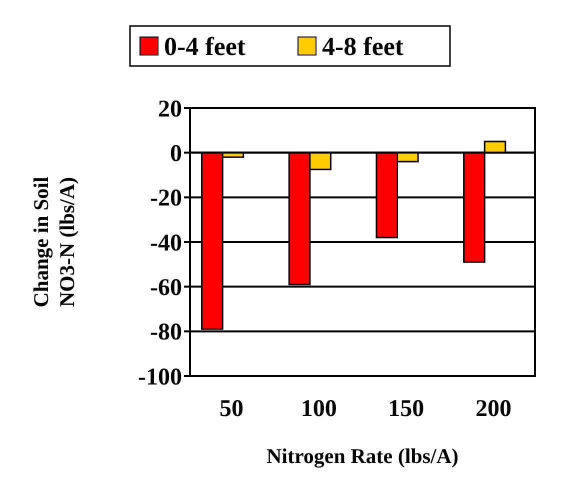  I want to click on y-tick-label: -40, so click(166, 243).